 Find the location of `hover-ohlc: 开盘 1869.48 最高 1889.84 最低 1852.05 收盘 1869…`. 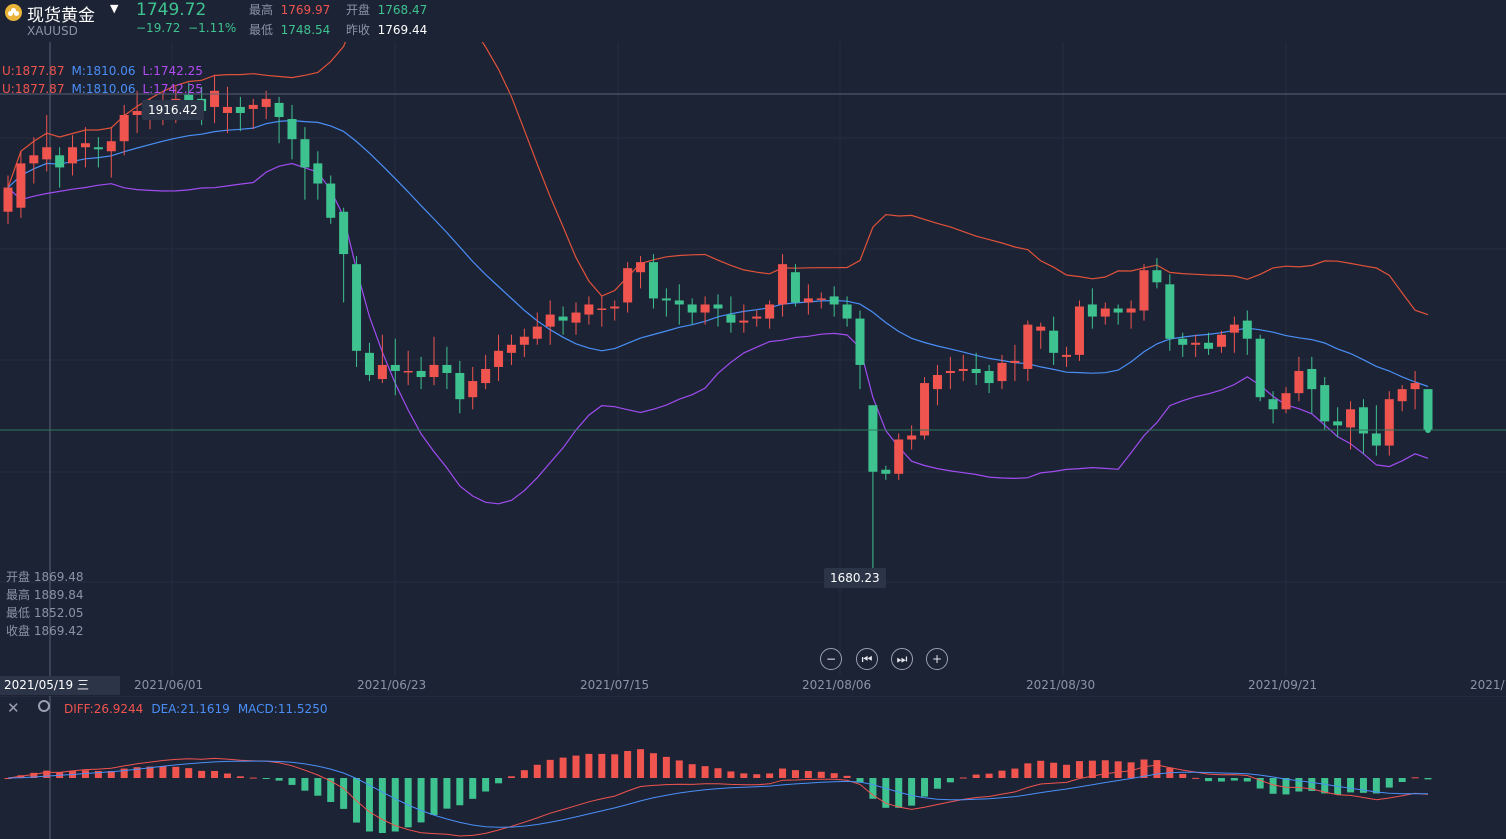

hover-ohlc: 开盘 1869.48 最高 1889.84 最低 1852.05 收盘 1869… is located at coordinates (45, 604).